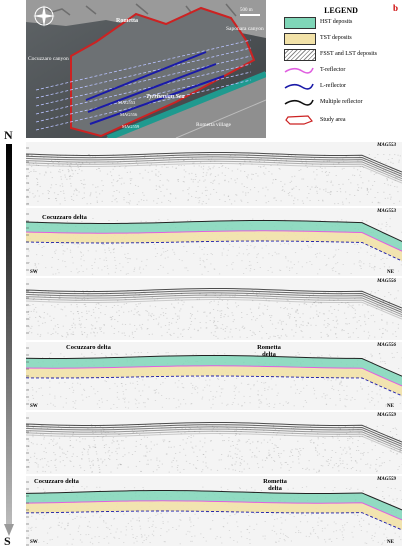 The image size is (402, 550). I want to click on profile-mag553-raw: MAG553, so click(214, 174).